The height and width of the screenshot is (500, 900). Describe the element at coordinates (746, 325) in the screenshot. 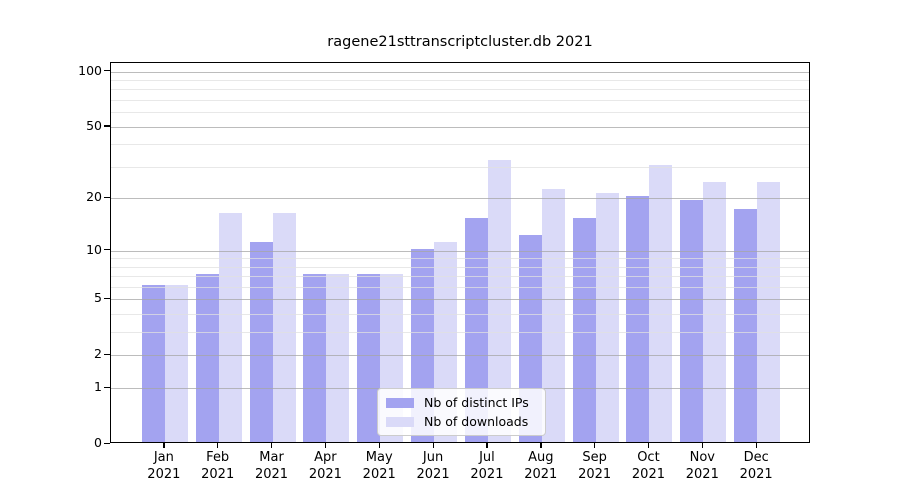

I see `bar-distinct-ips-dec` at that location.